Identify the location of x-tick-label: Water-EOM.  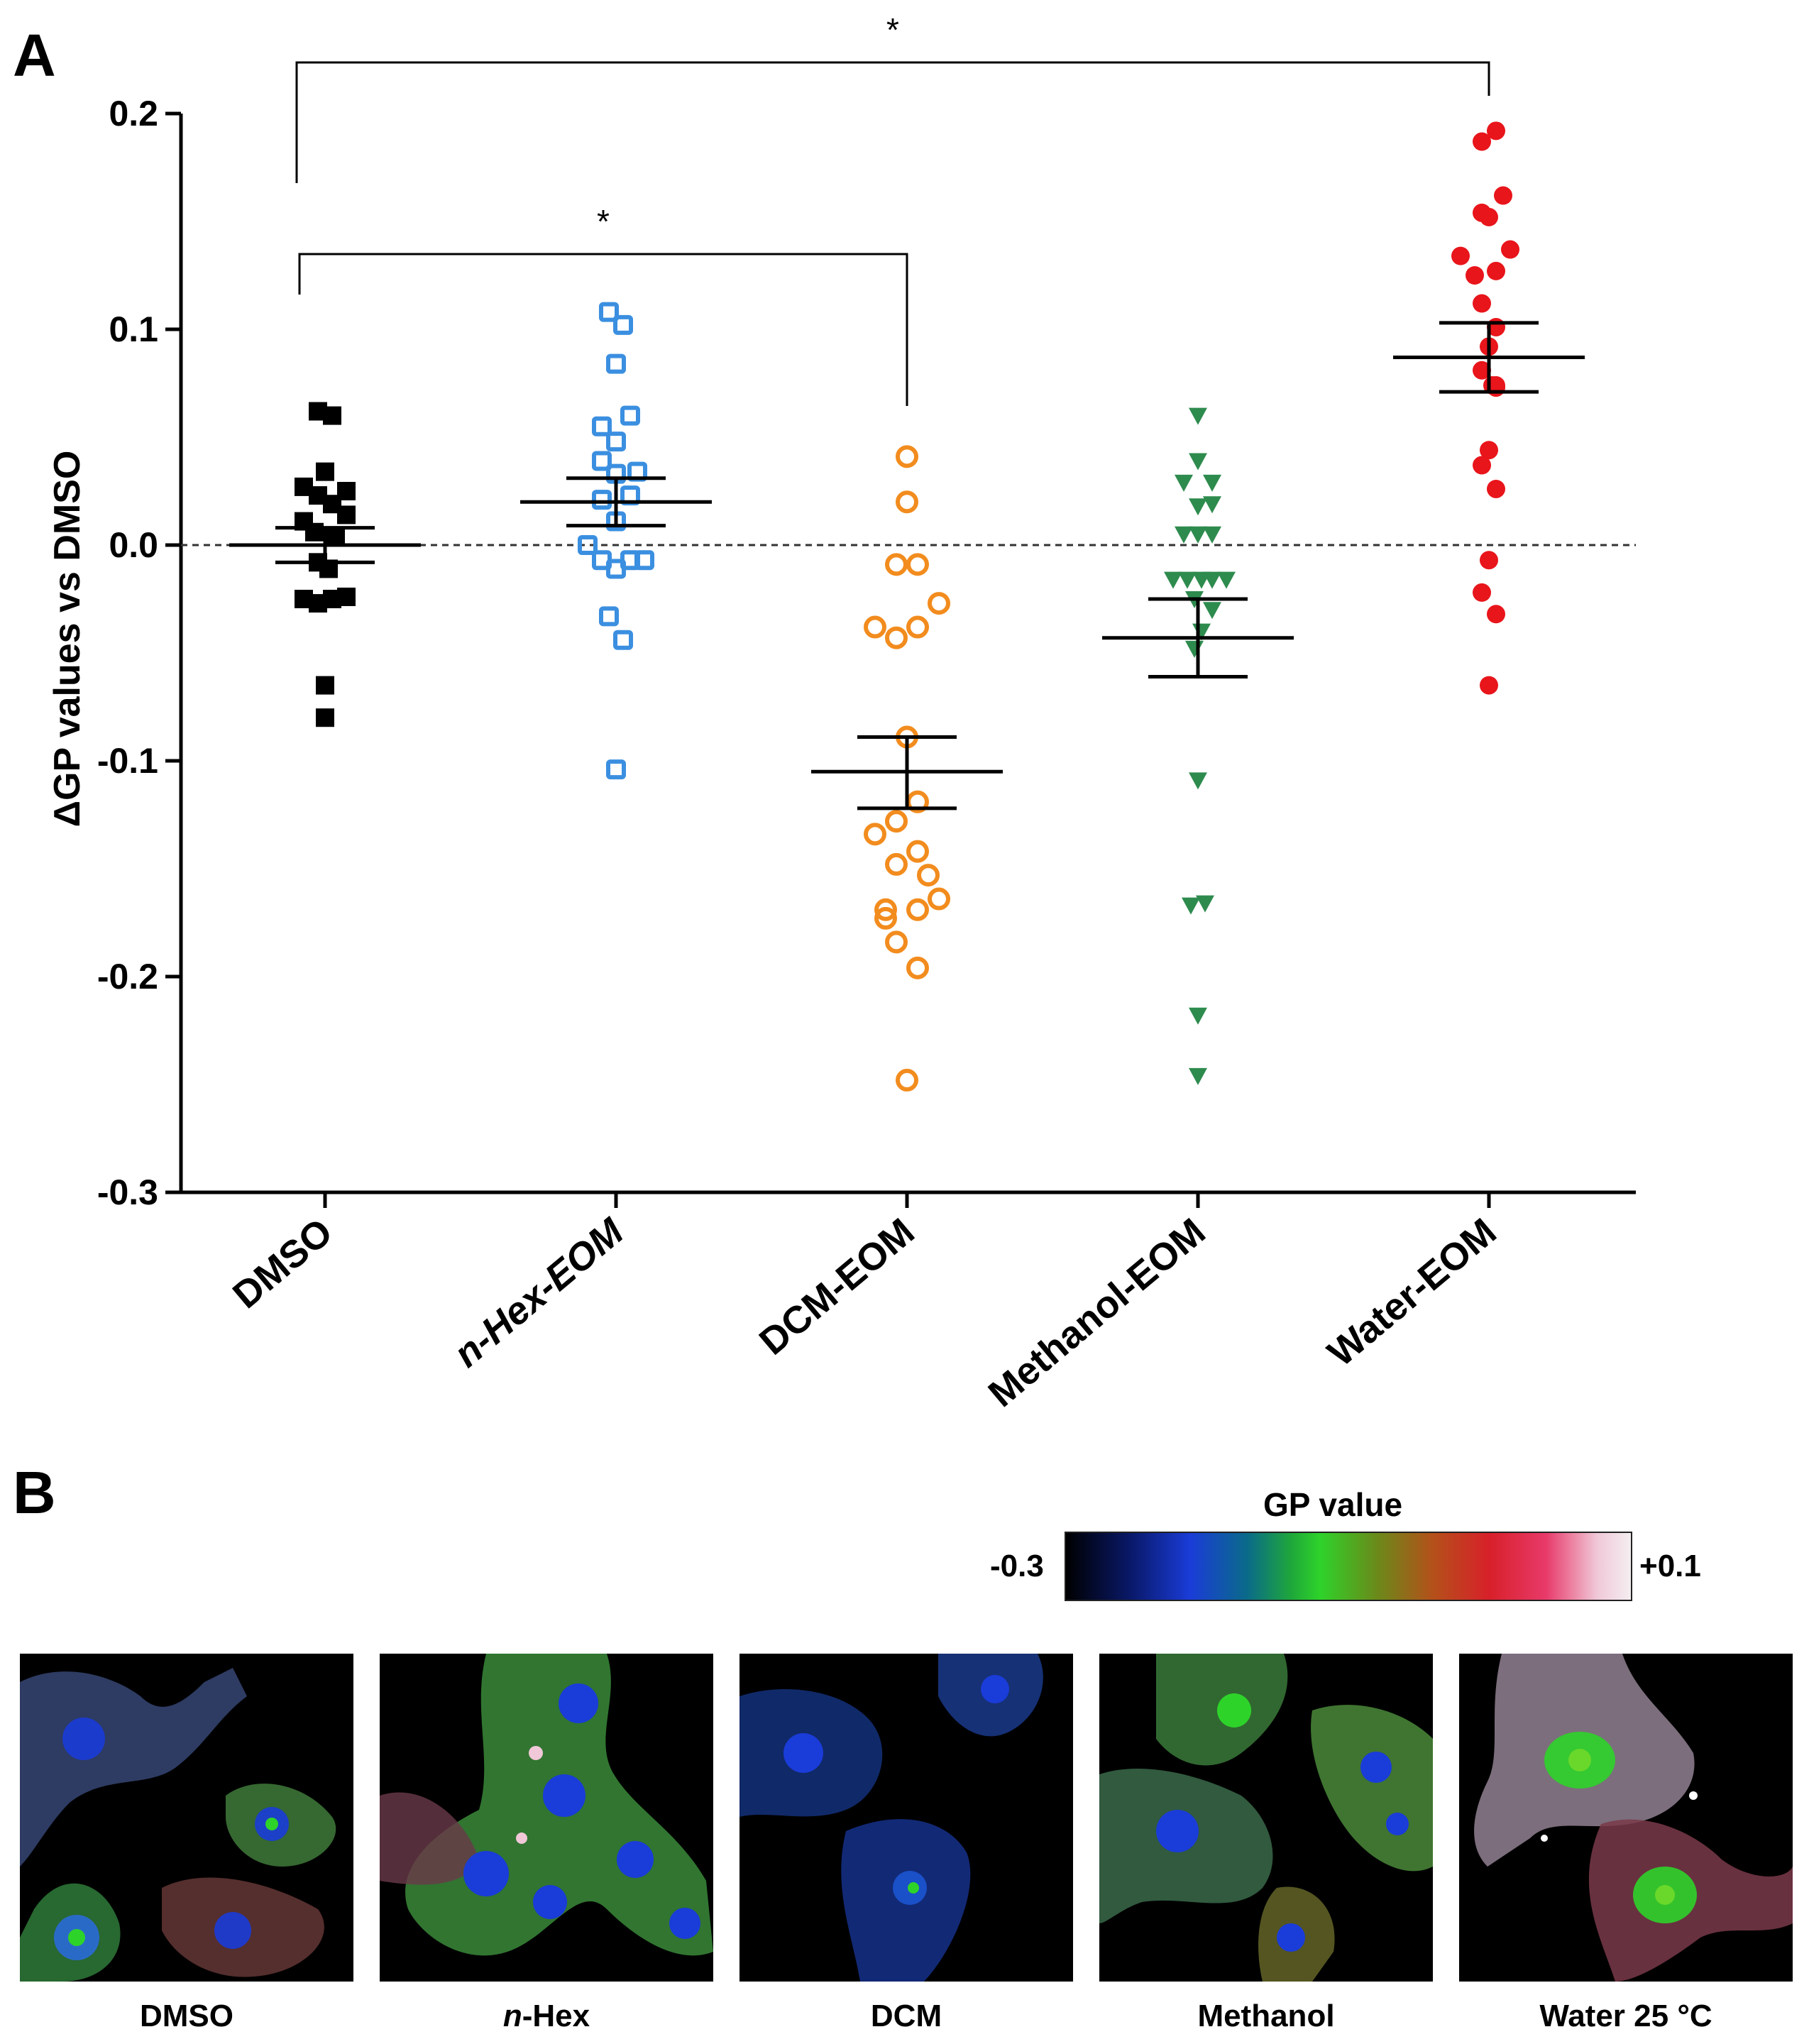
(1412, 1292).